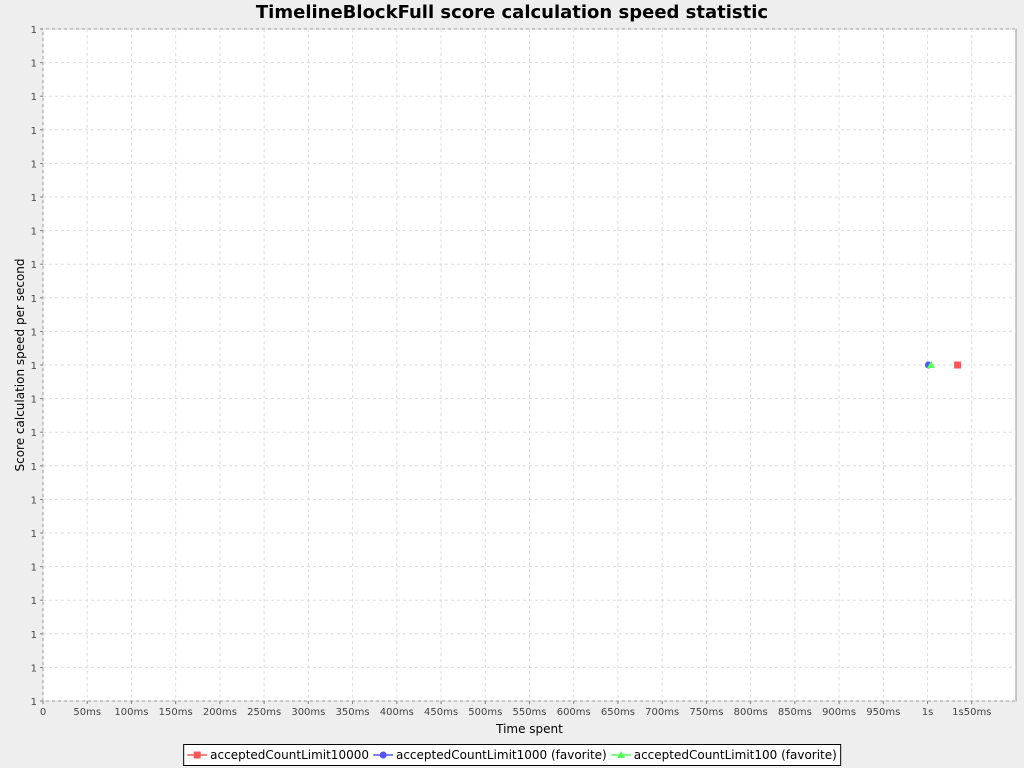 The image size is (1024, 768). I want to click on x-tick-label: 250ms, so click(264, 712).